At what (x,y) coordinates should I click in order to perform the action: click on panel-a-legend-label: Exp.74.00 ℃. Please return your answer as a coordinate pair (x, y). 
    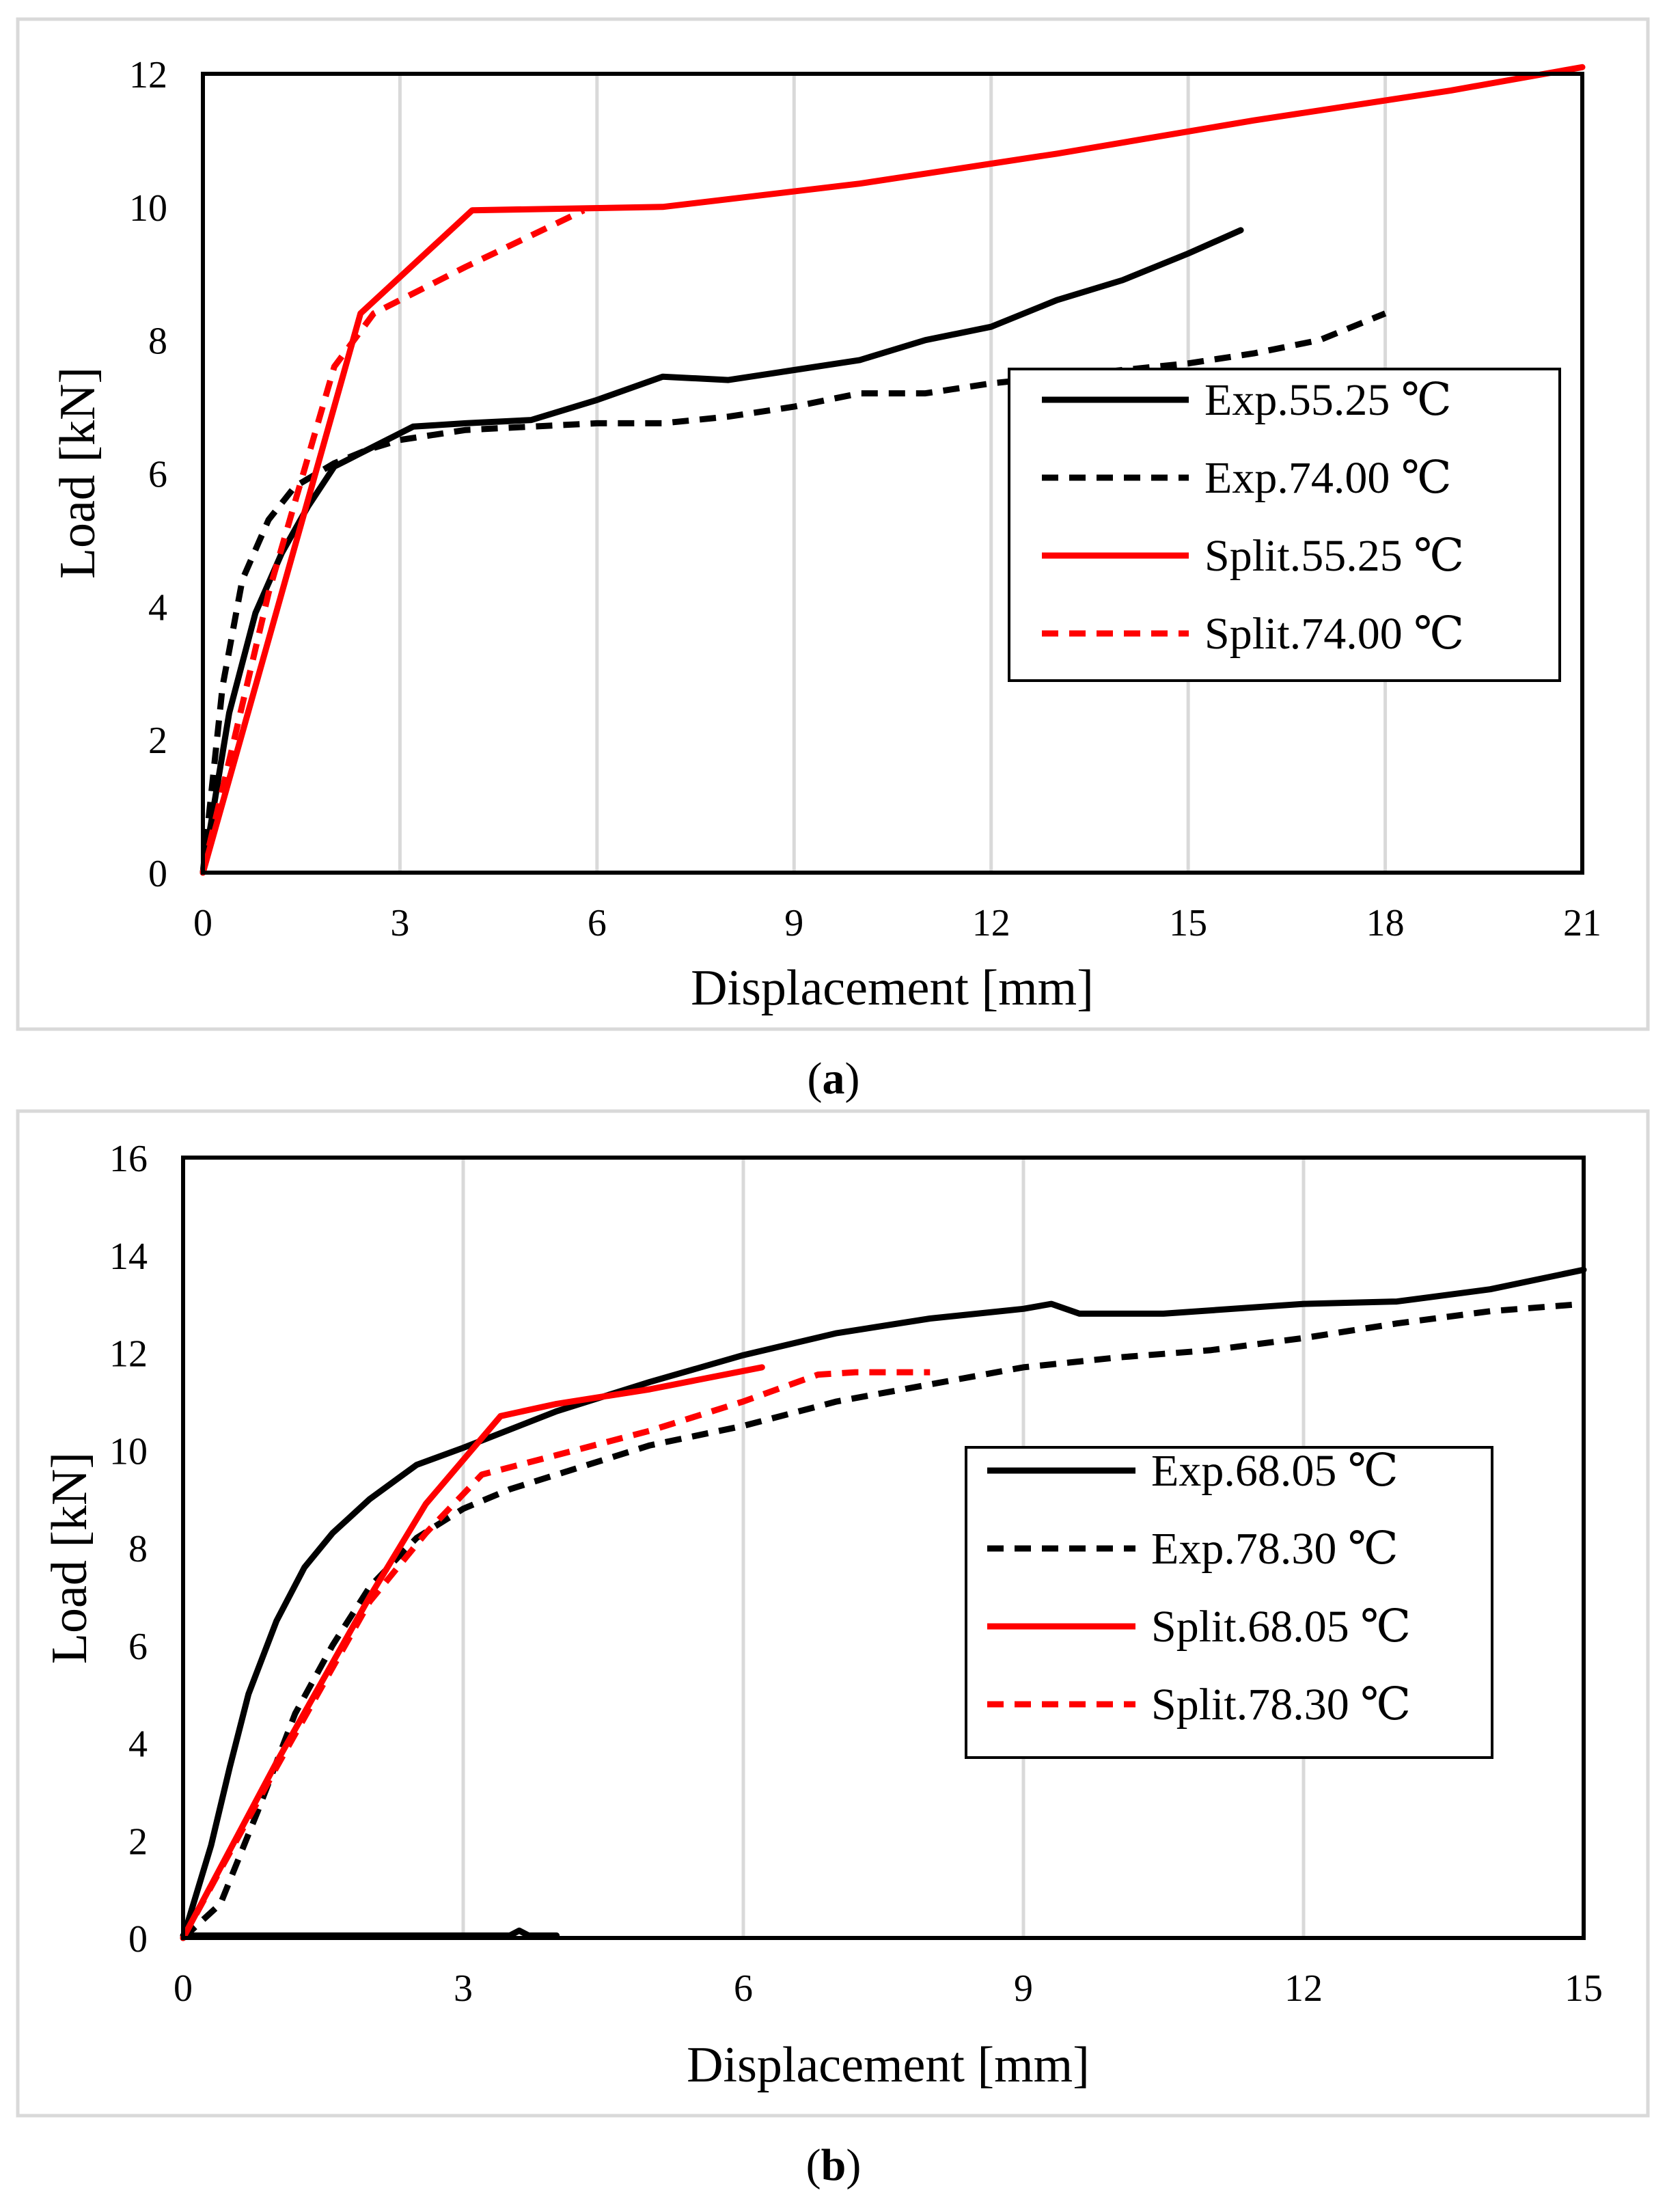
    Looking at the image, I should click on (1328, 478).